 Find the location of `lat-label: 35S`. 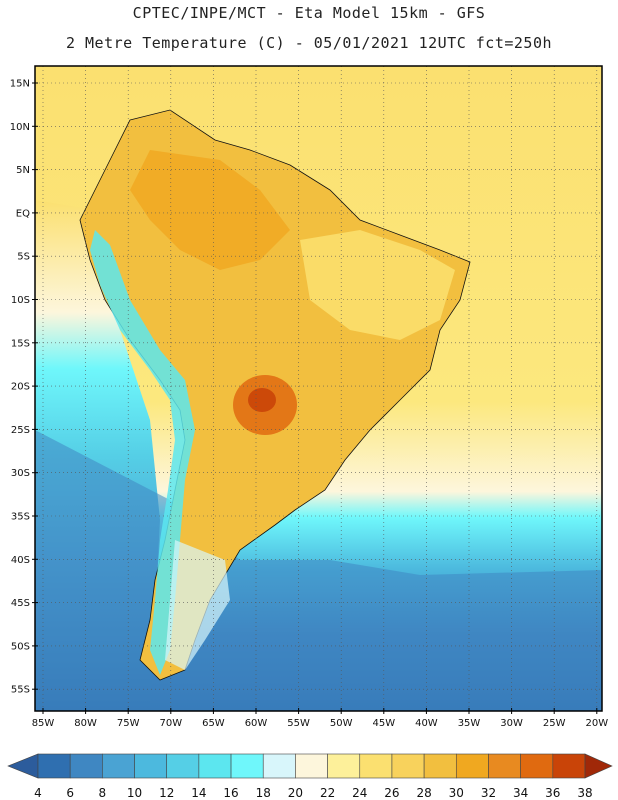

lat-label: 35S is located at coordinates (20, 517).